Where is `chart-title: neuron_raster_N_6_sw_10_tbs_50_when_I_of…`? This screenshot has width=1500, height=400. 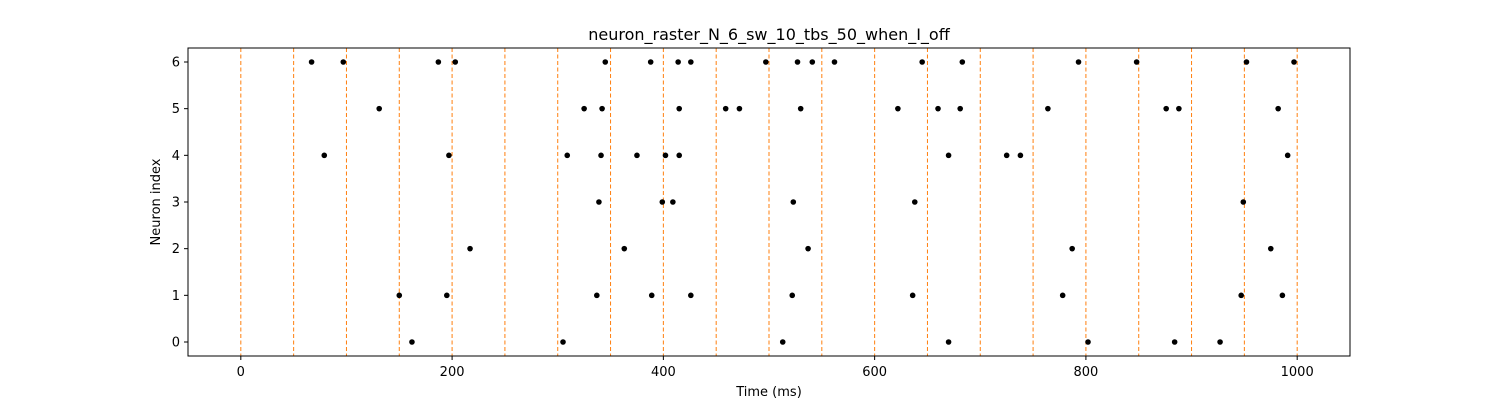 chart-title: neuron_raster_N_6_sw_10_tbs_50_when_I_of… is located at coordinates (769, 35).